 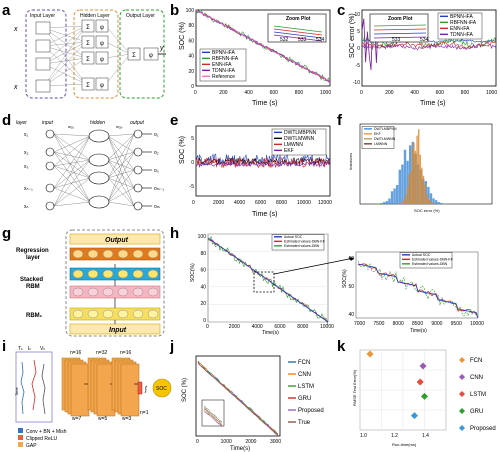 I want to click on h-rx-tick: 7500, so click(x=378, y=324).